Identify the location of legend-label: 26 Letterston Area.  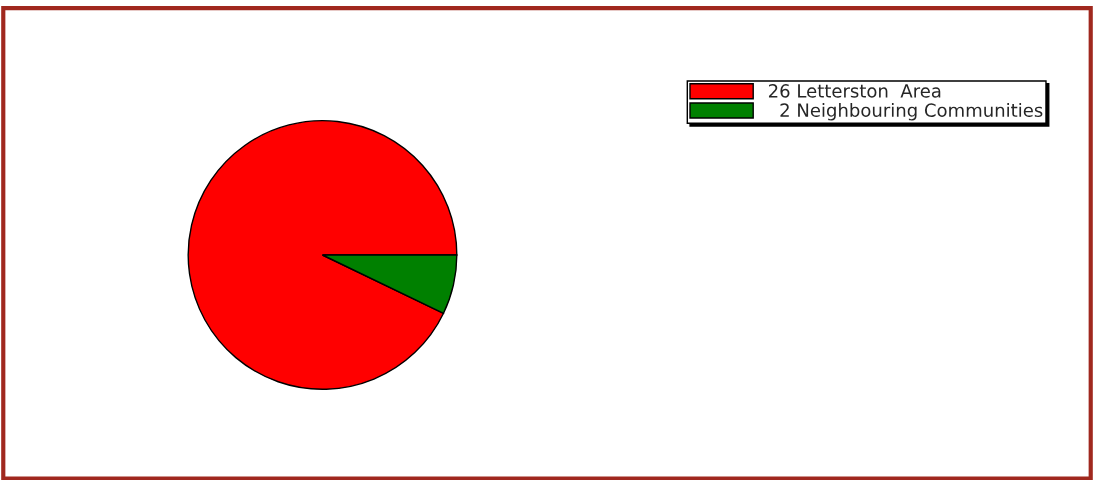
(854, 91).